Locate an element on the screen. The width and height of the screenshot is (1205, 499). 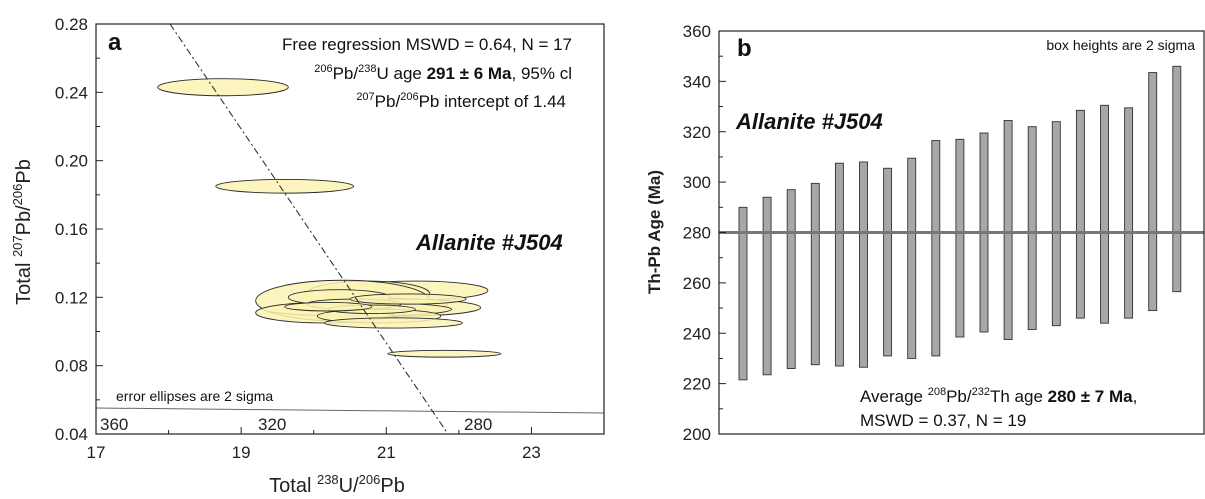
concordia-line is located at coordinates (350, 410).